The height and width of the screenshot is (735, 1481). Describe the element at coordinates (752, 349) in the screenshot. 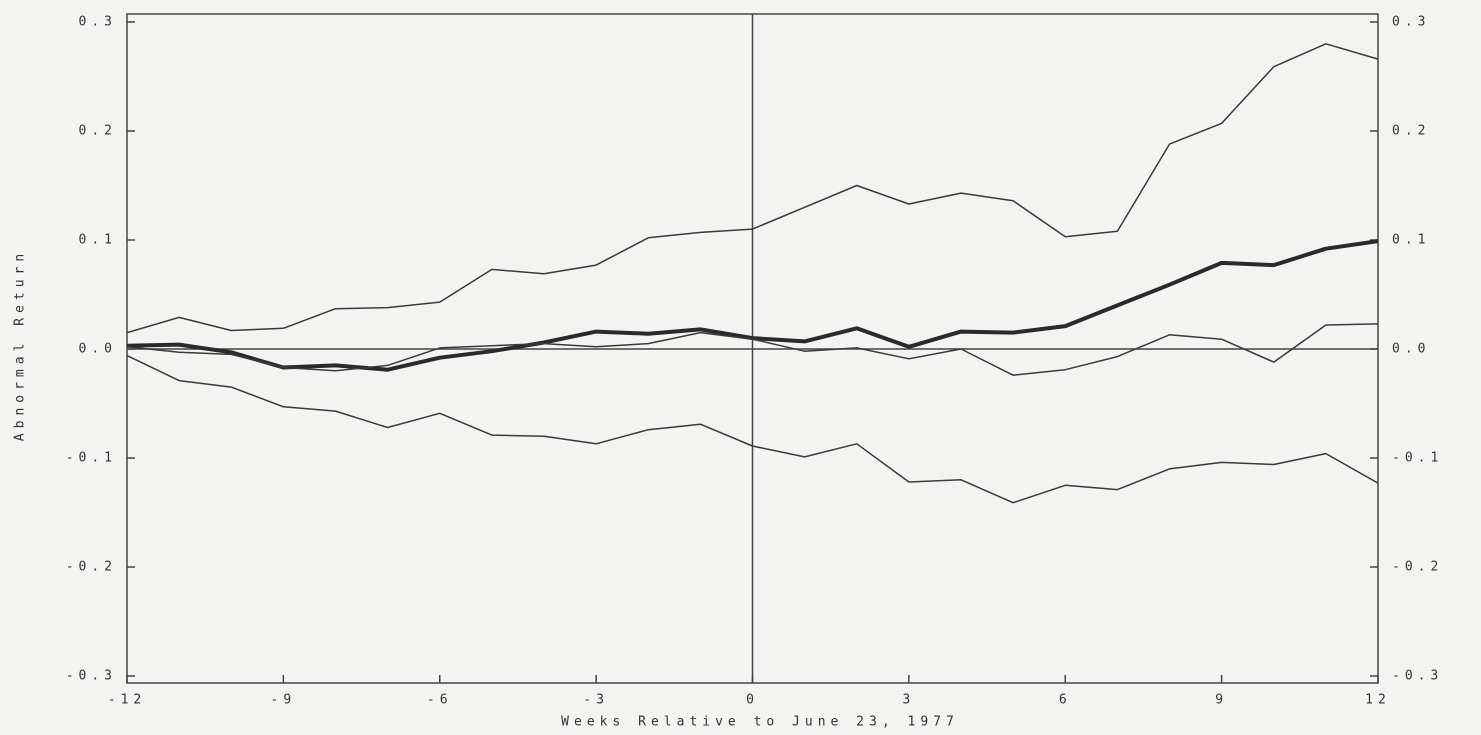

I see `series-line` at that location.